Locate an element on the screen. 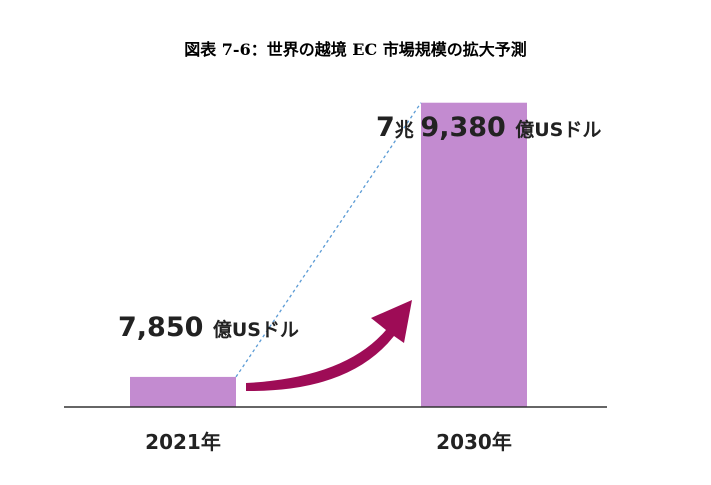 This screenshot has height=485, width=711. growth-arrow is located at coordinates (329, 346).